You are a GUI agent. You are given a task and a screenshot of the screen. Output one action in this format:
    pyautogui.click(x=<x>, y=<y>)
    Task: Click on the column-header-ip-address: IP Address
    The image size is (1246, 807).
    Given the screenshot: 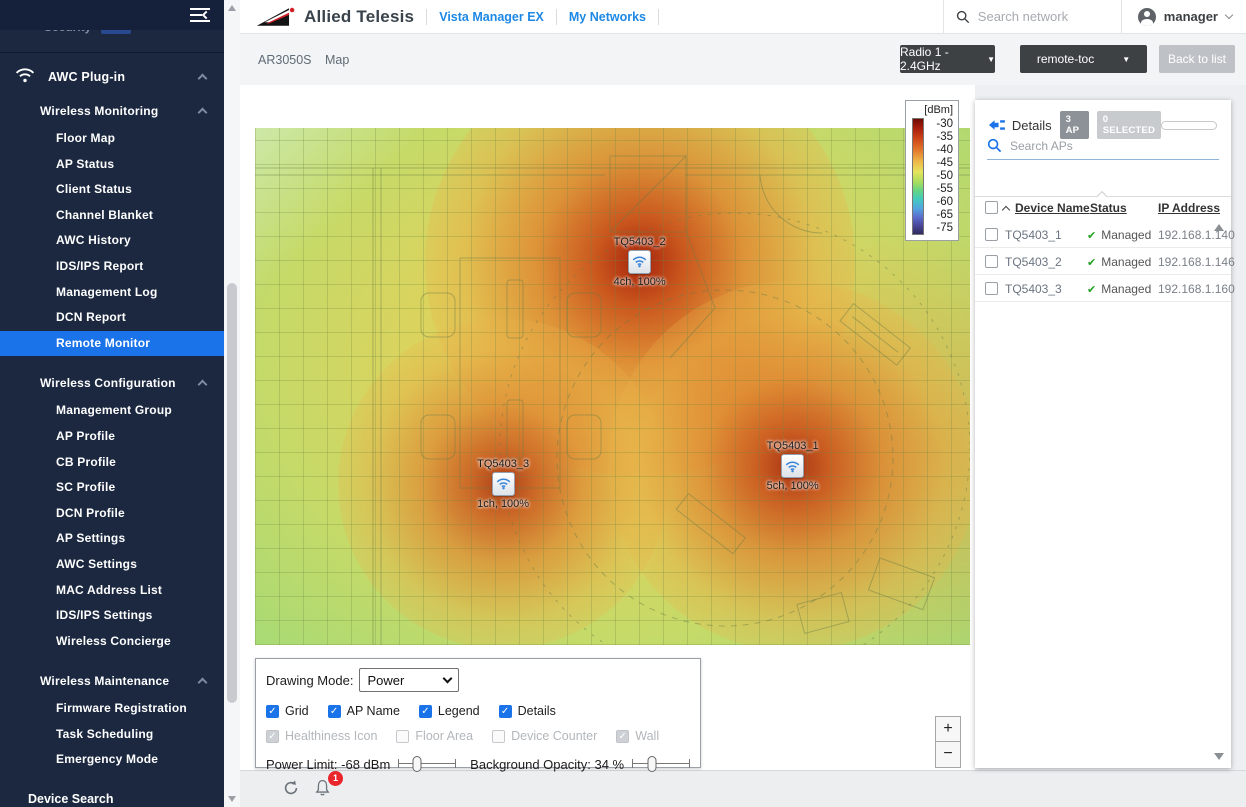 What is the action you would take?
    pyautogui.click(x=1189, y=208)
    